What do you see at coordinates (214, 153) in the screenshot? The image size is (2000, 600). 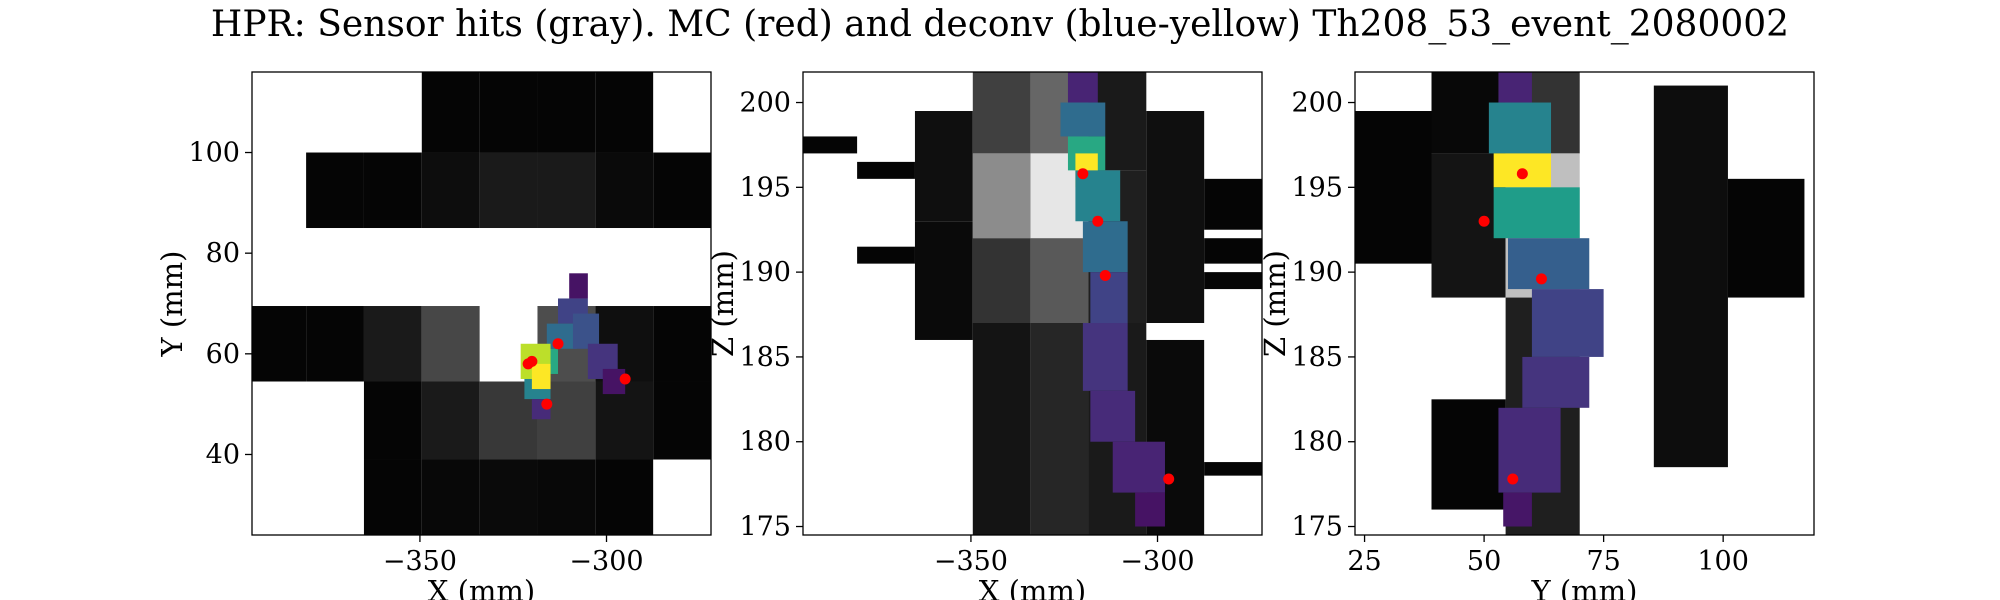 I see `y-tick-label: 100` at bounding box center [214, 153].